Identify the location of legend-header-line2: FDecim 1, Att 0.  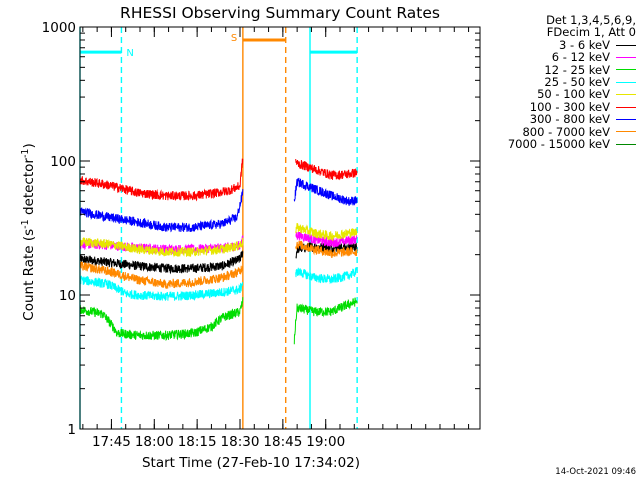
(591, 32).